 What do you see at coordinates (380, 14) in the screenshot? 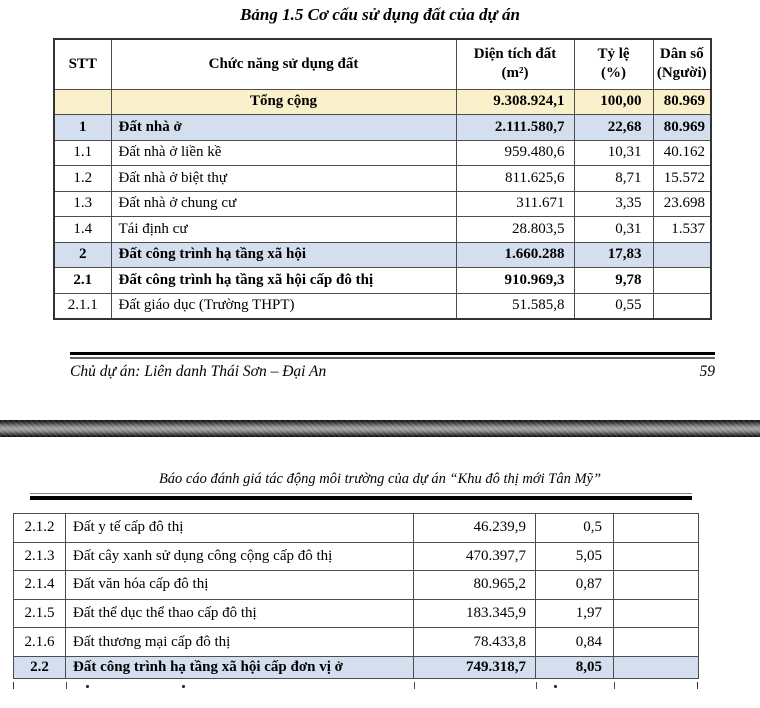
I see `table-caption: Bảng 1.5 Cơ cấu sử dụng đất của dự án` at bounding box center [380, 14].